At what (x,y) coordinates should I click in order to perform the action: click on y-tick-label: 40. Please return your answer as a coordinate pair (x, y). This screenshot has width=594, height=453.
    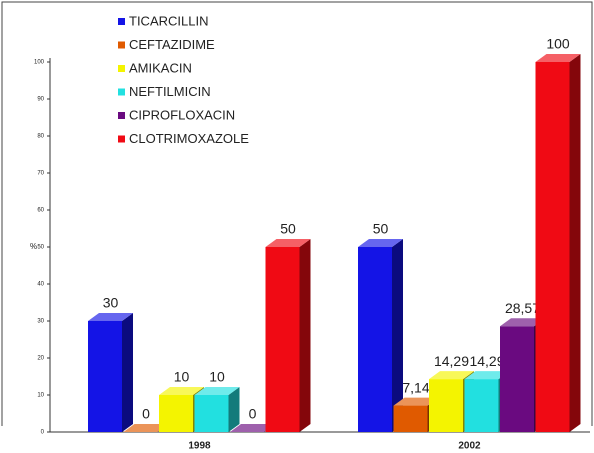
    Looking at the image, I should click on (40, 285).